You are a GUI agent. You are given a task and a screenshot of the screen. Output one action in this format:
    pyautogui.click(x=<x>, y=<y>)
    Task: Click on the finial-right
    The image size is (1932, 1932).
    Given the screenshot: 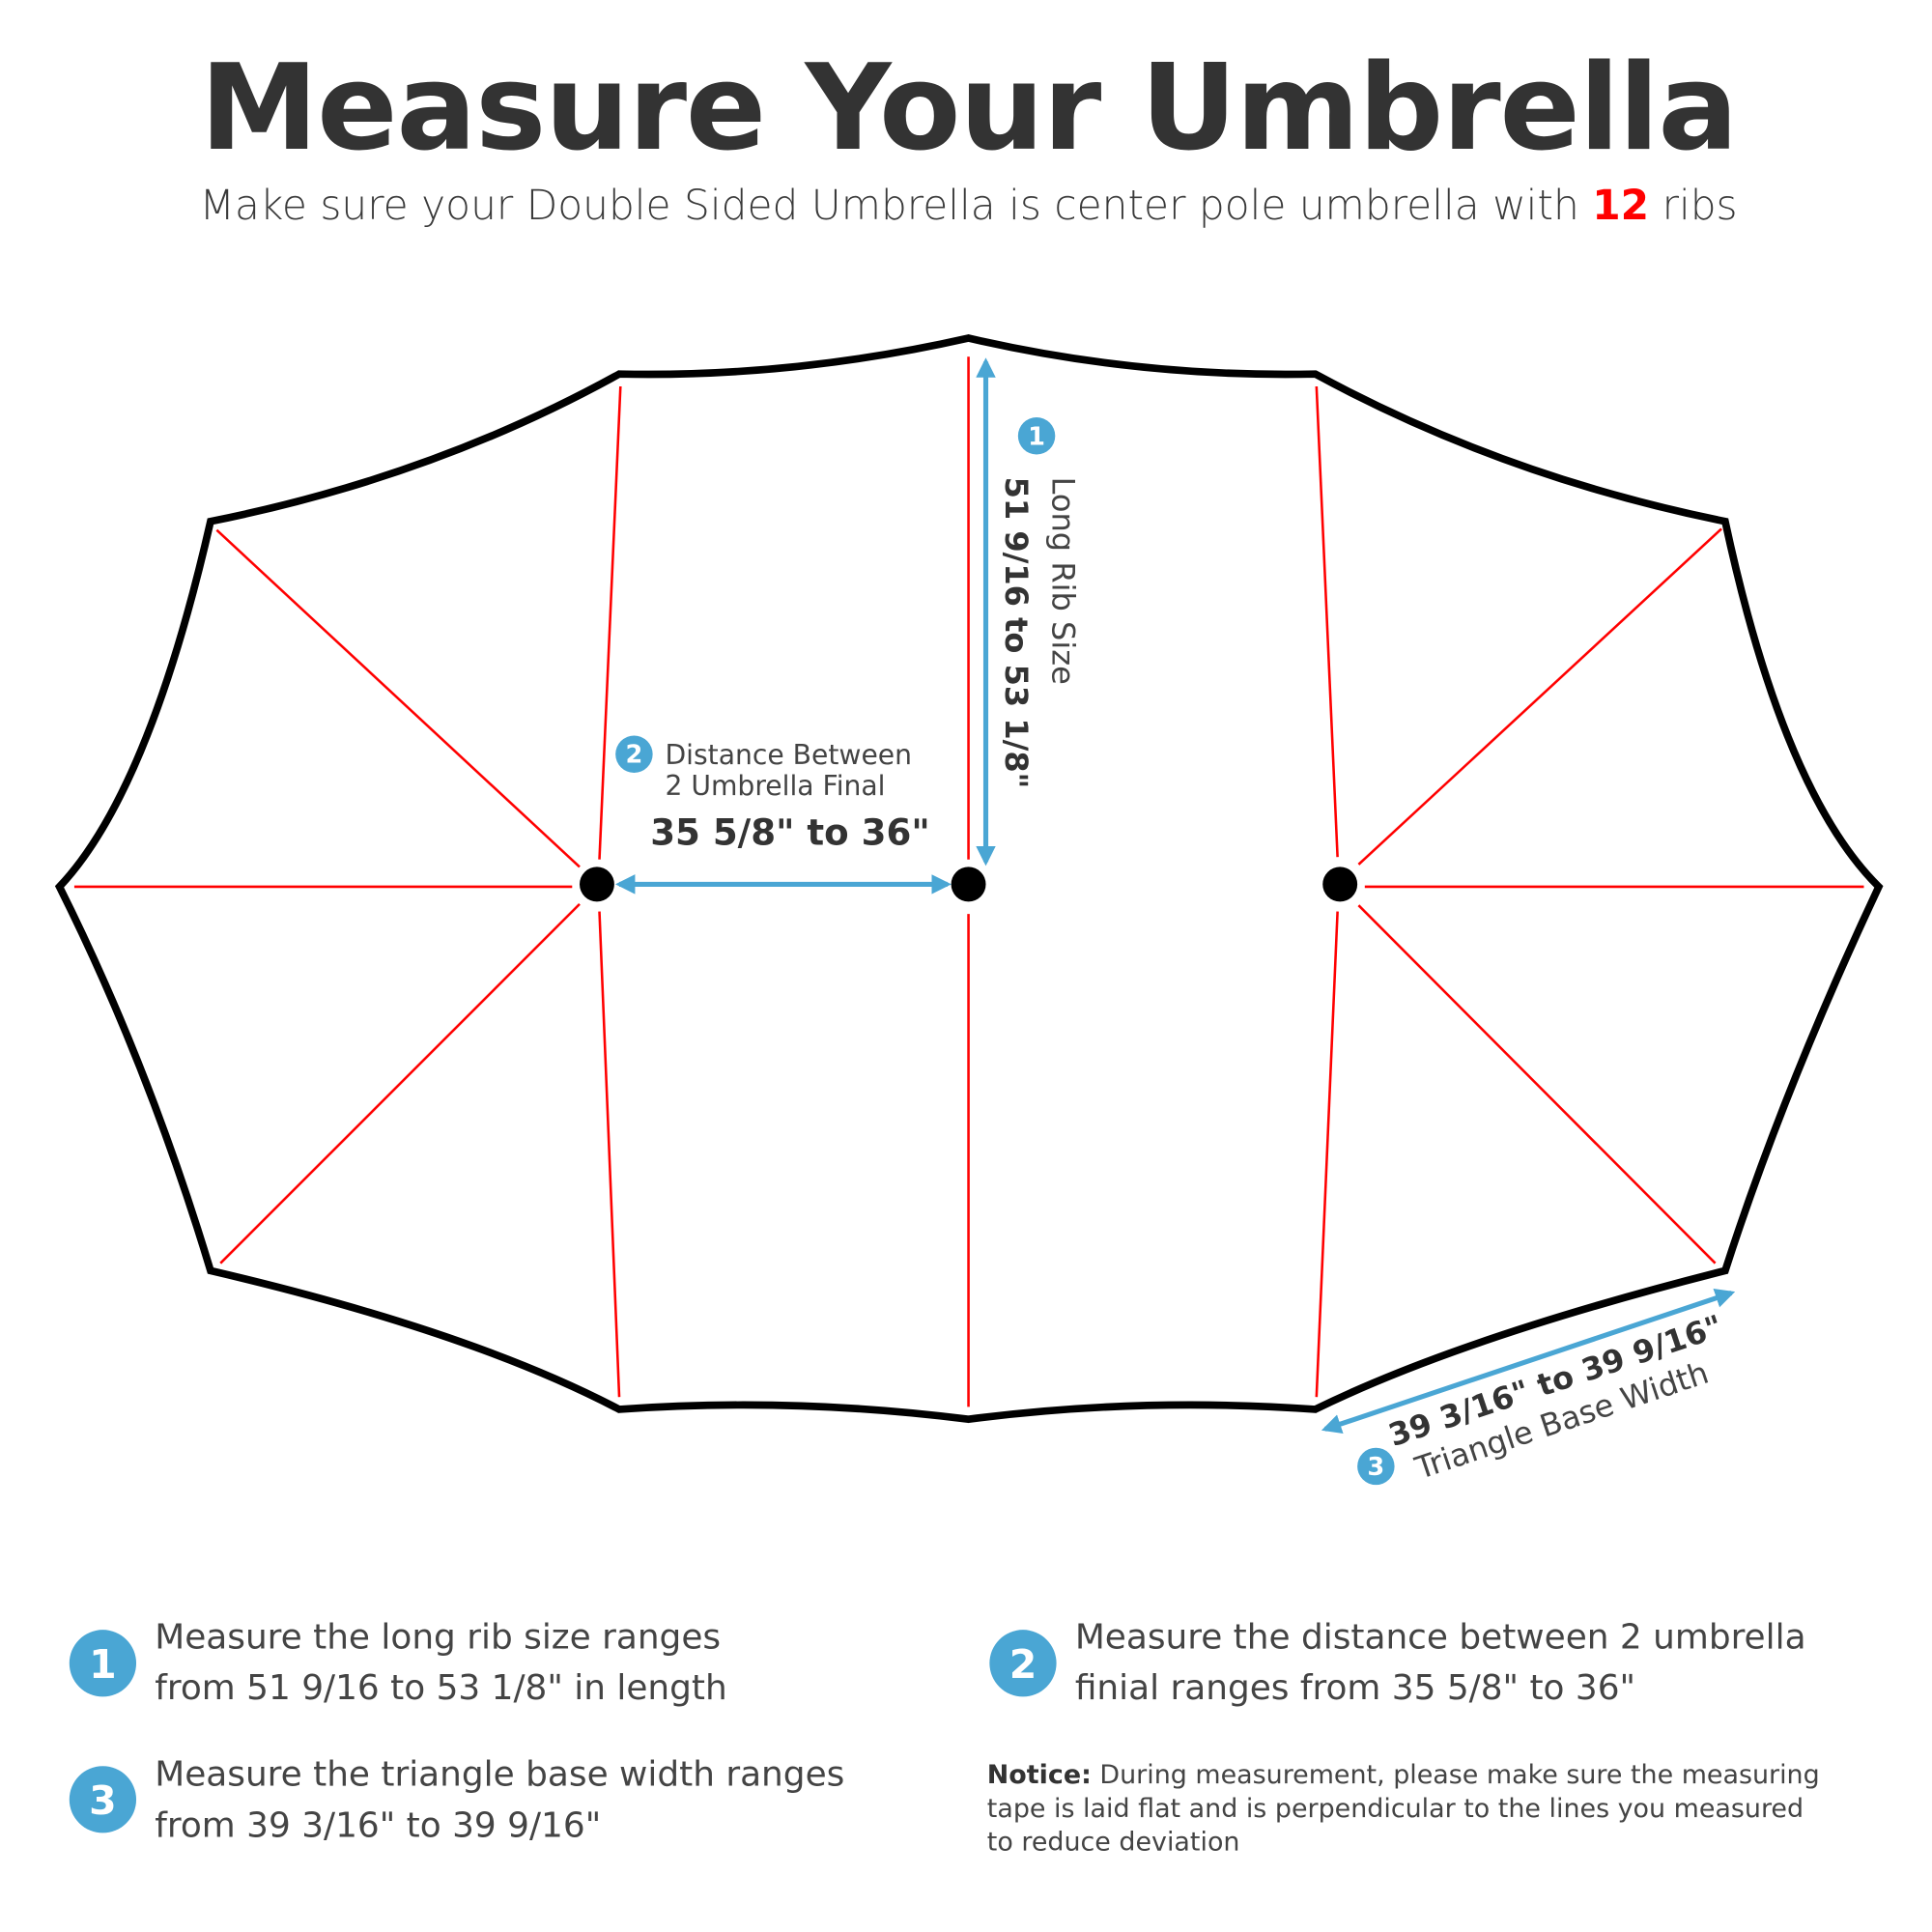 What is the action you would take?
    pyautogui.click(x=1340, y=884)
    